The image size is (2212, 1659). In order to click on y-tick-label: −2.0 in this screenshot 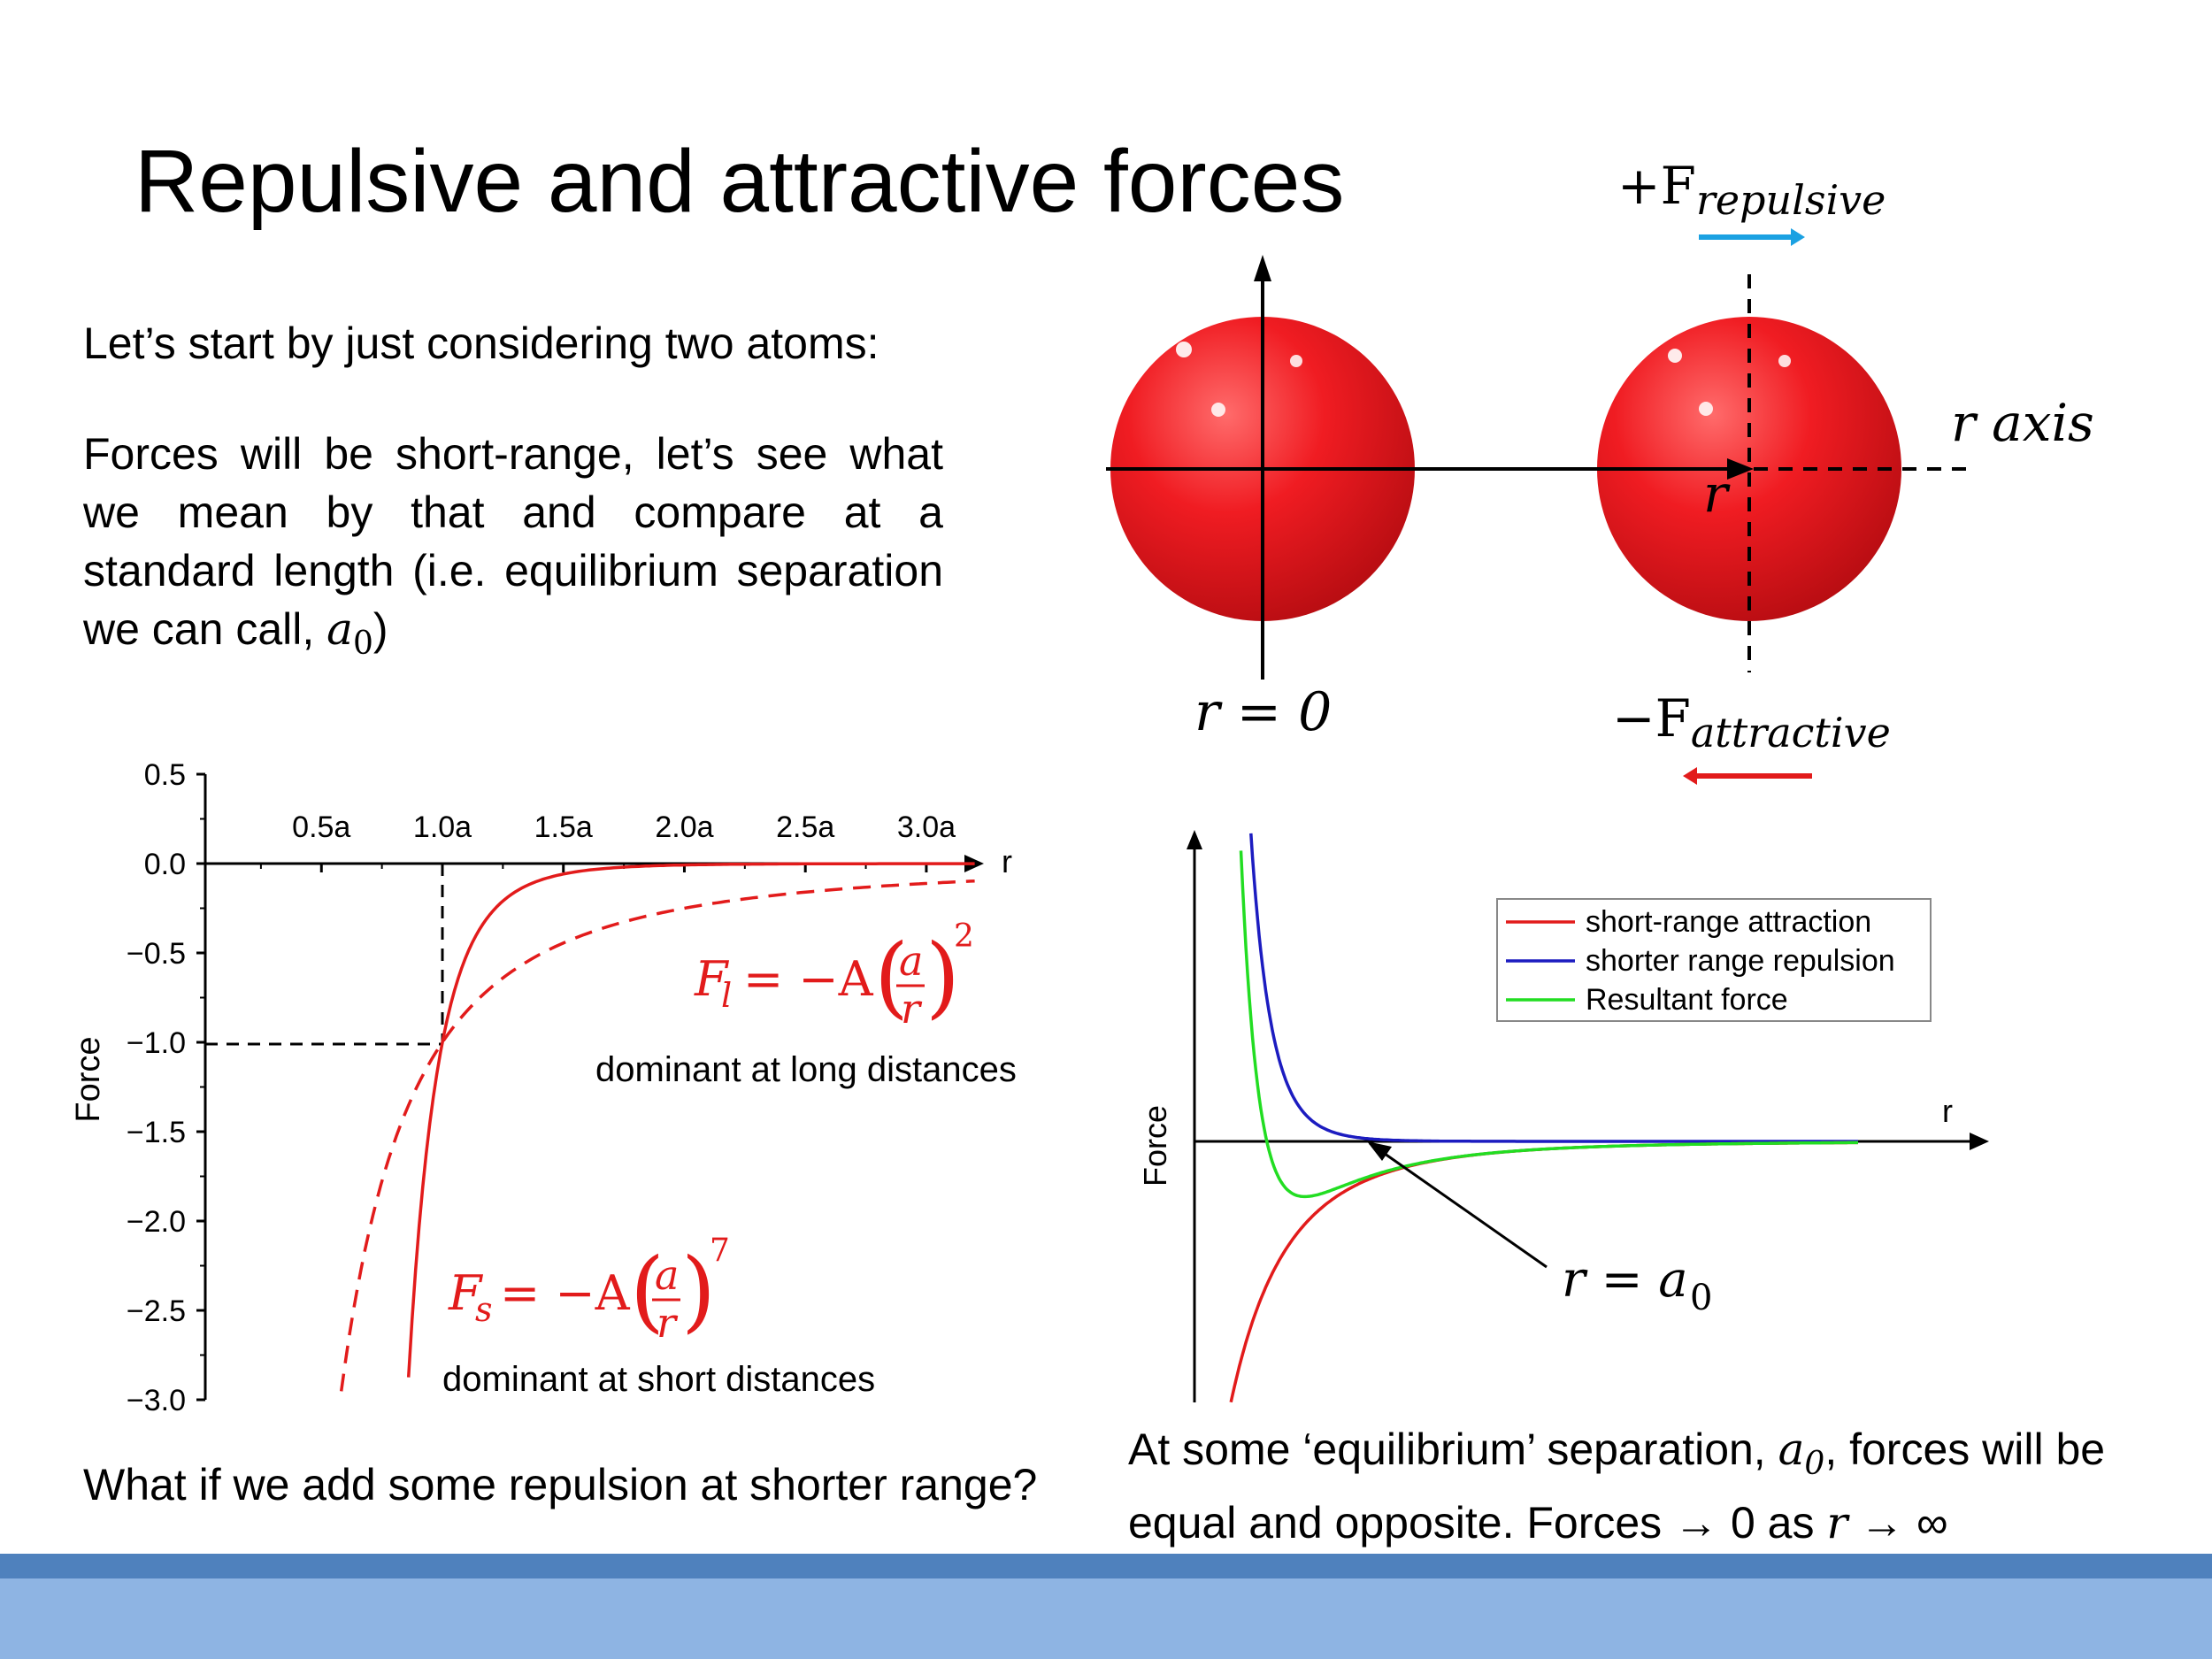, I will do `click(157, 1222)`.